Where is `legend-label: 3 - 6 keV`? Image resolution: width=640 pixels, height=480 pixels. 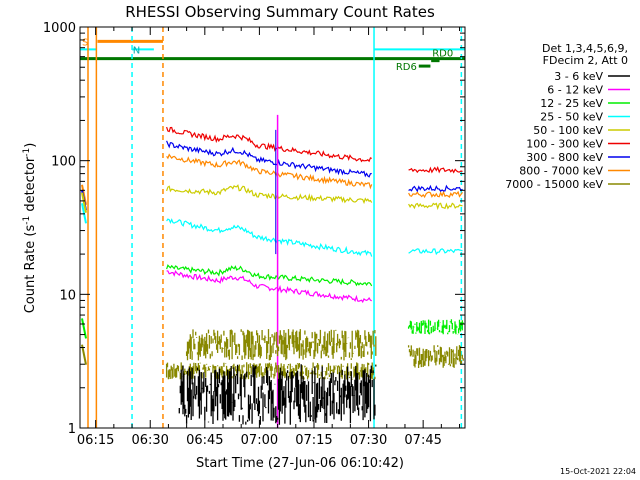
legend-label: 3 - 6 keV is located at coordinates (578, 76).